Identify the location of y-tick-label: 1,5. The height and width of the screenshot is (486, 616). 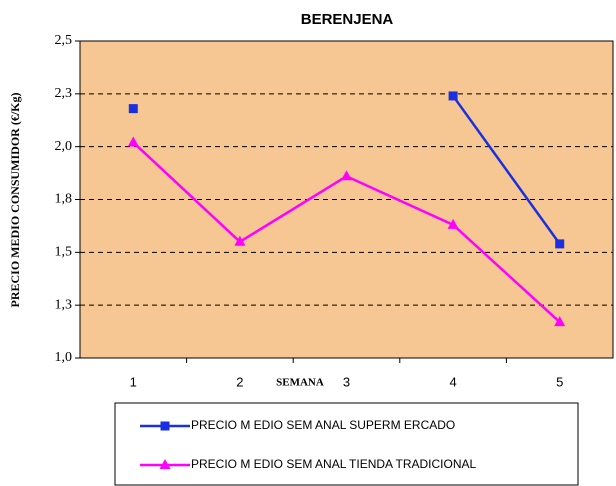
(64, 252).